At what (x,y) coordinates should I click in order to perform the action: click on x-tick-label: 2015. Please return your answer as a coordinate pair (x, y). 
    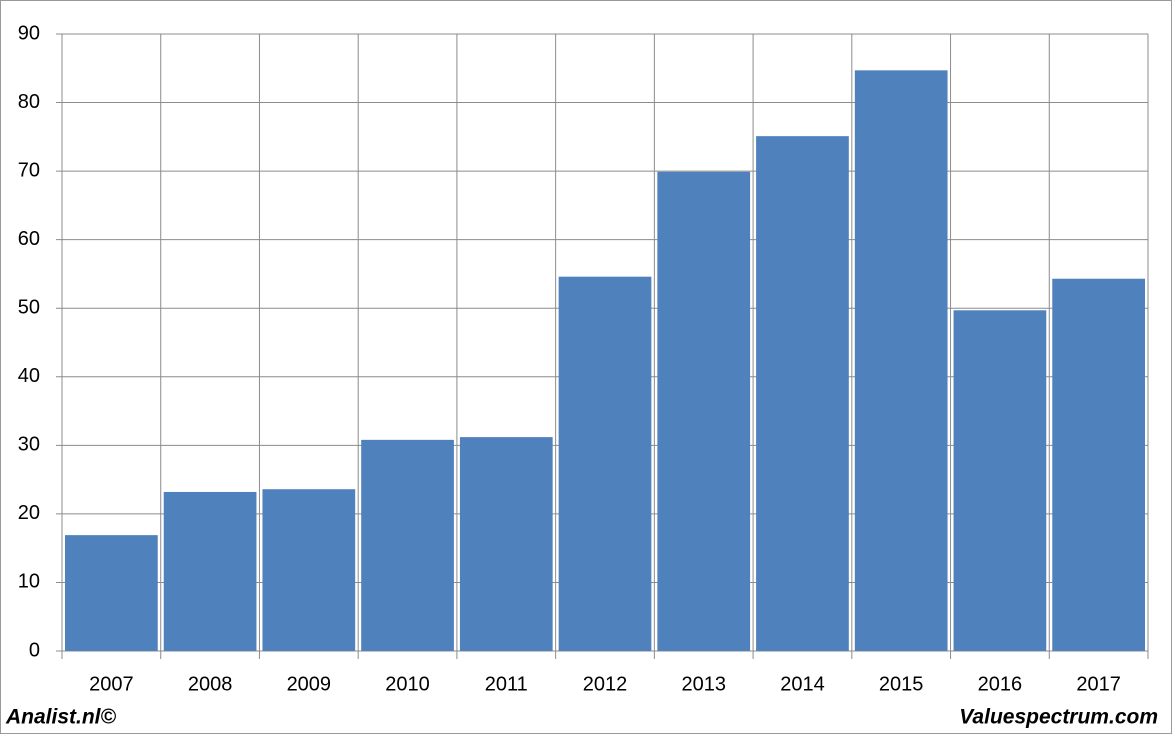
    Looking at the image, I should click on (901, 684).